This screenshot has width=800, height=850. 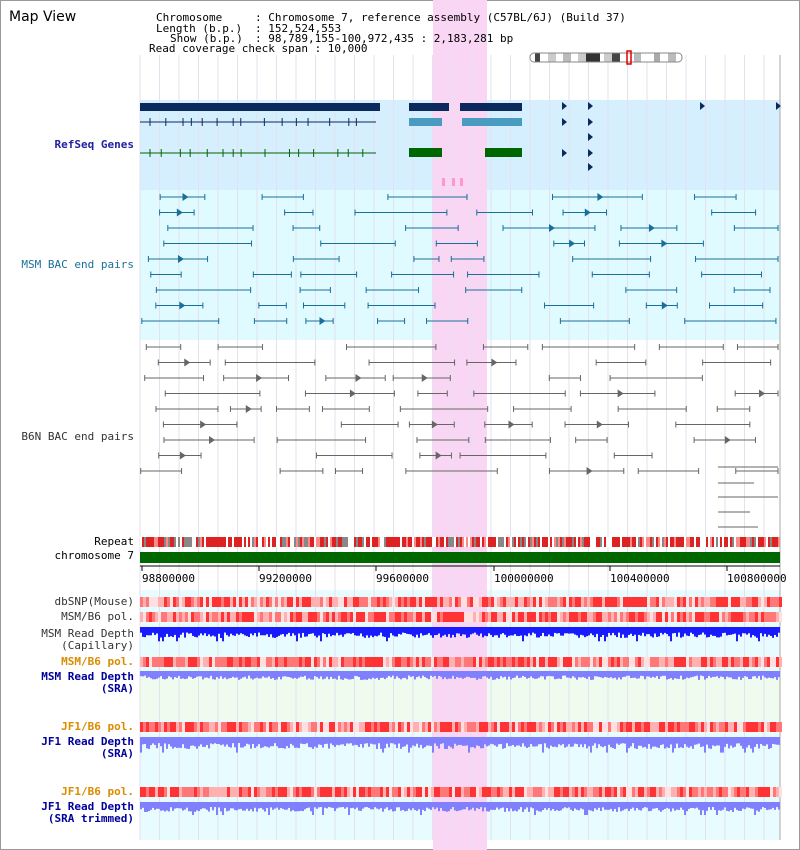 What do you see at coordinates (87, 633) in the screenshot?
I see `track-label-msm-depth-cap: MSM Read Depth` at bounding box center [87, 633].